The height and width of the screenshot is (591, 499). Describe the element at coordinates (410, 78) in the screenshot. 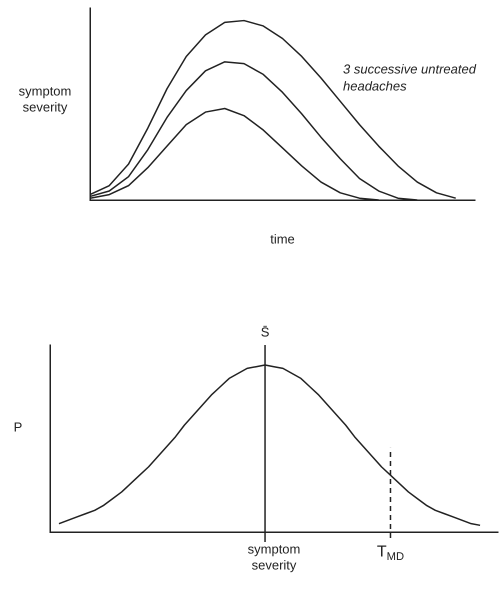

I see `annotation: 3 successive untreated headaches` at that location.